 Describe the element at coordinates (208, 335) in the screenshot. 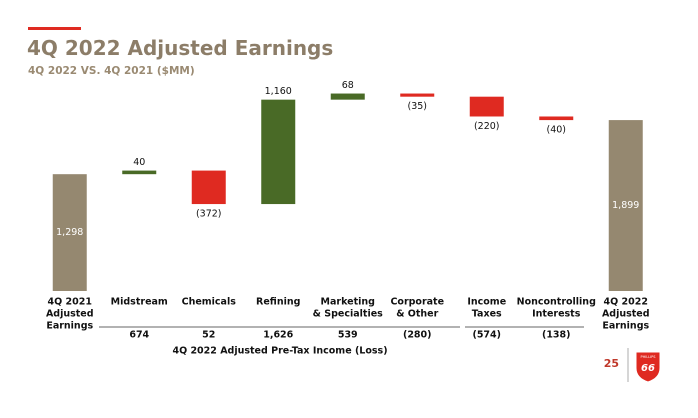

I see `pretax-value: 52` at that location.